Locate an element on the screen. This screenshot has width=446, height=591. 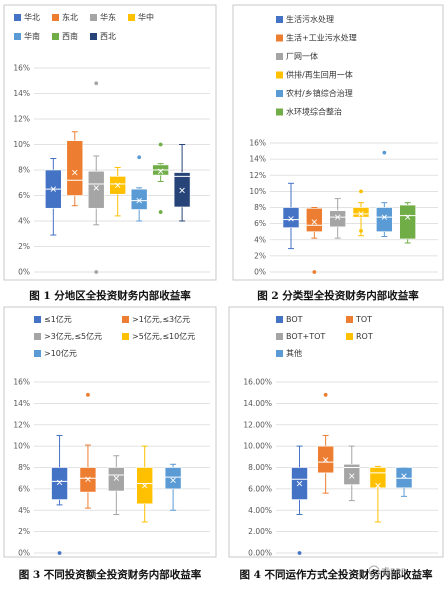
chart-caption: 图 3 不同投资额全投资财务内部收益率 is located at coordinates (110, 574).